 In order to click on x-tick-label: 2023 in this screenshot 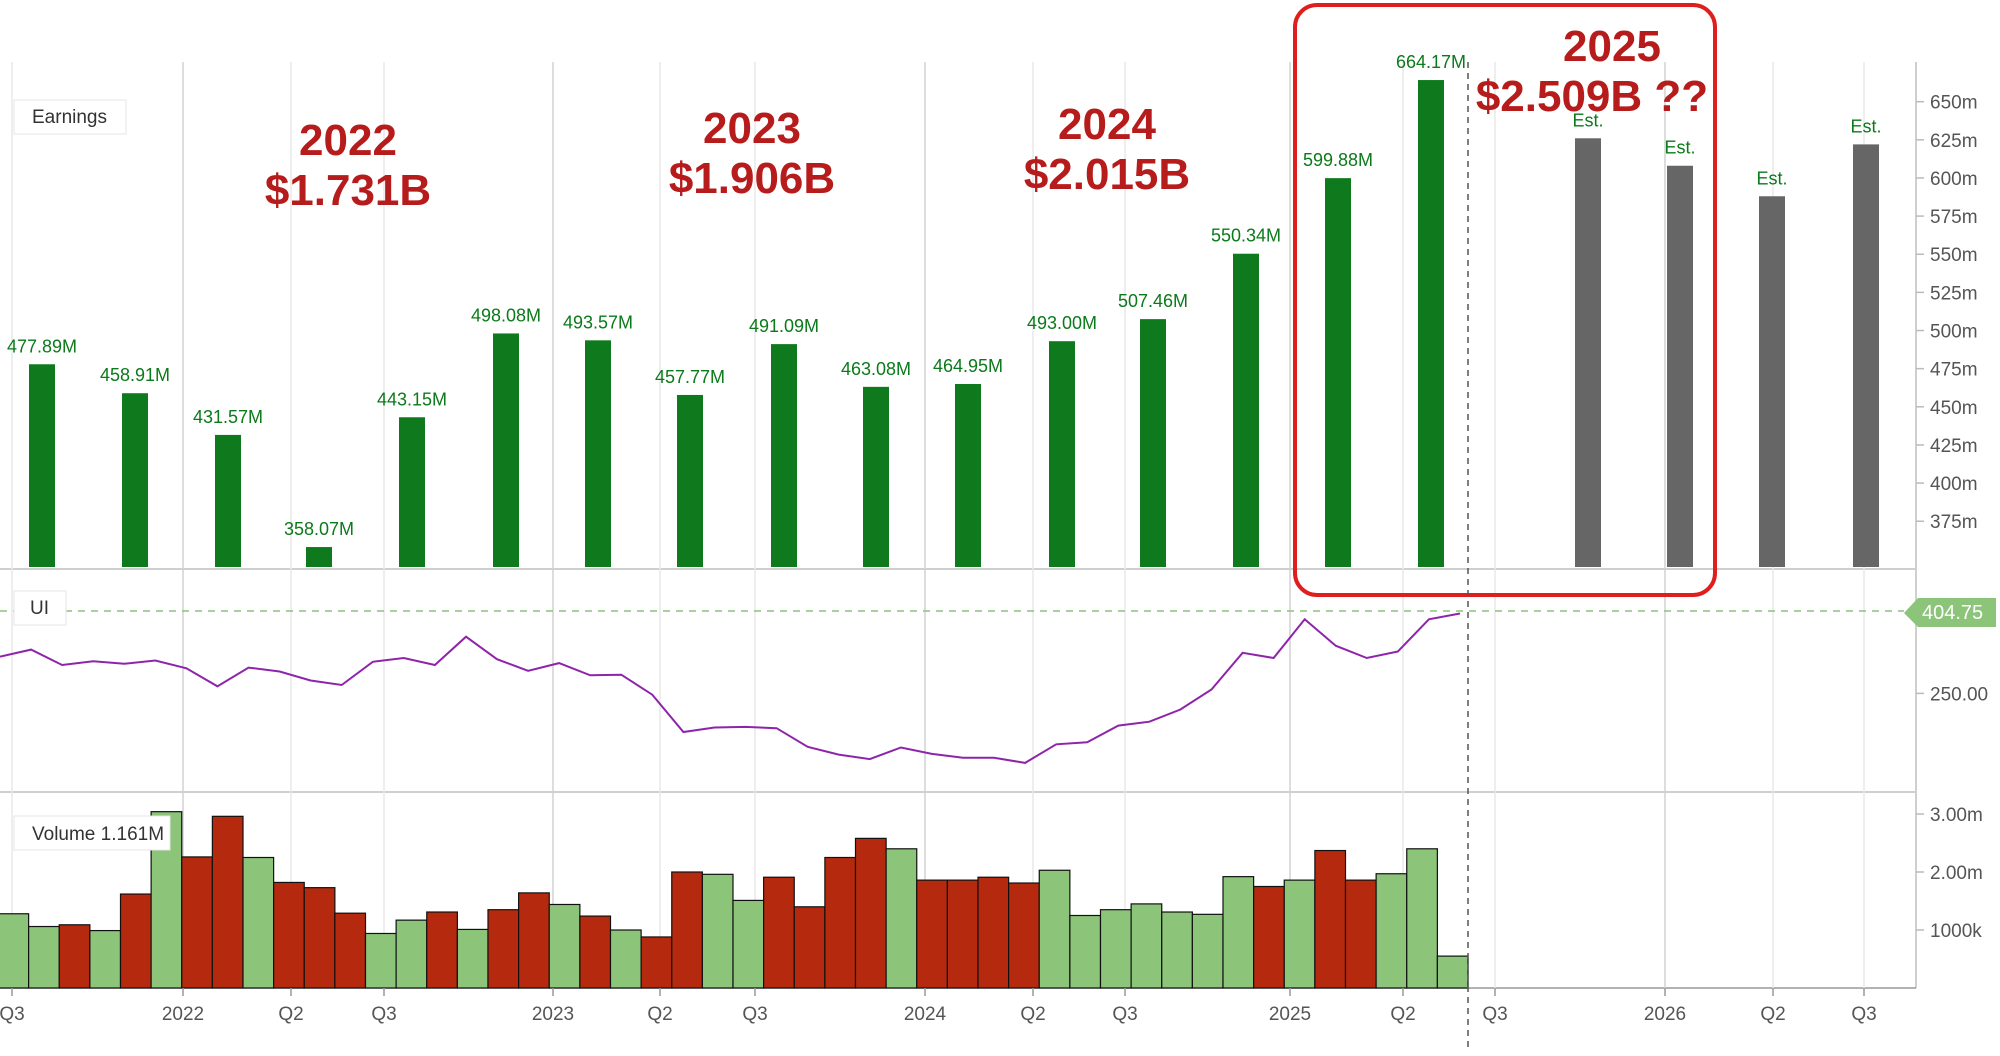, I will do `click(553, 1014)`.